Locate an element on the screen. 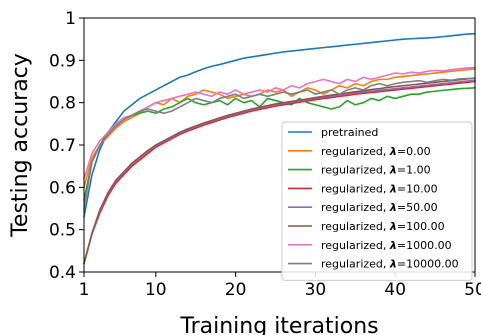 The width and height of the screenshot is (481, 335). x-tick-label: 50 is located at coordinates (472, 290).